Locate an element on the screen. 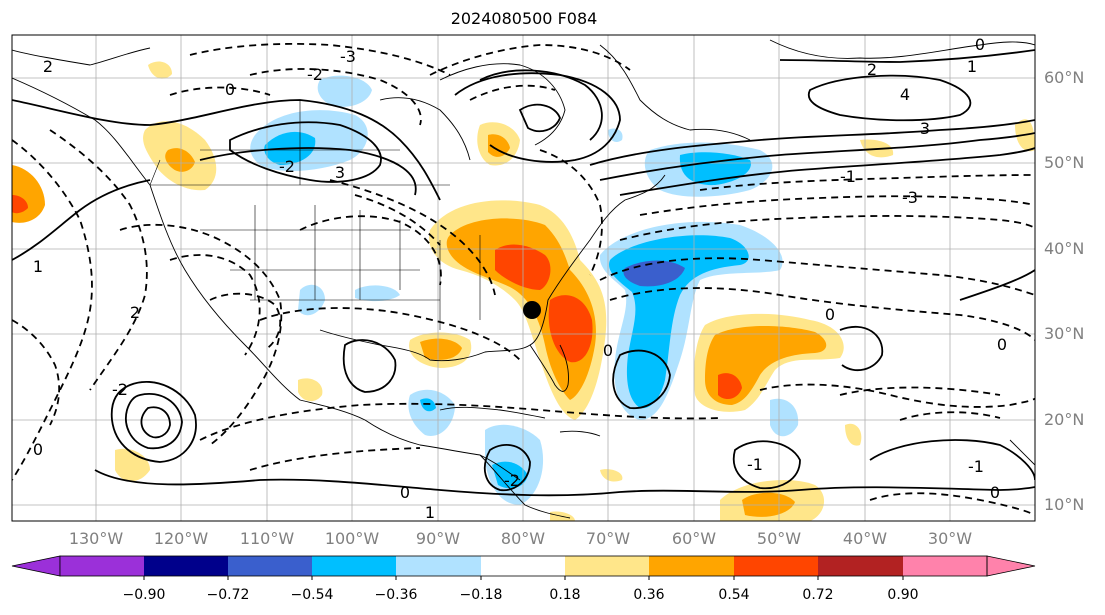 The height and width of the screenshot is (615, 1105). lat-label: 40°N is located at coordinates (1064, 248).